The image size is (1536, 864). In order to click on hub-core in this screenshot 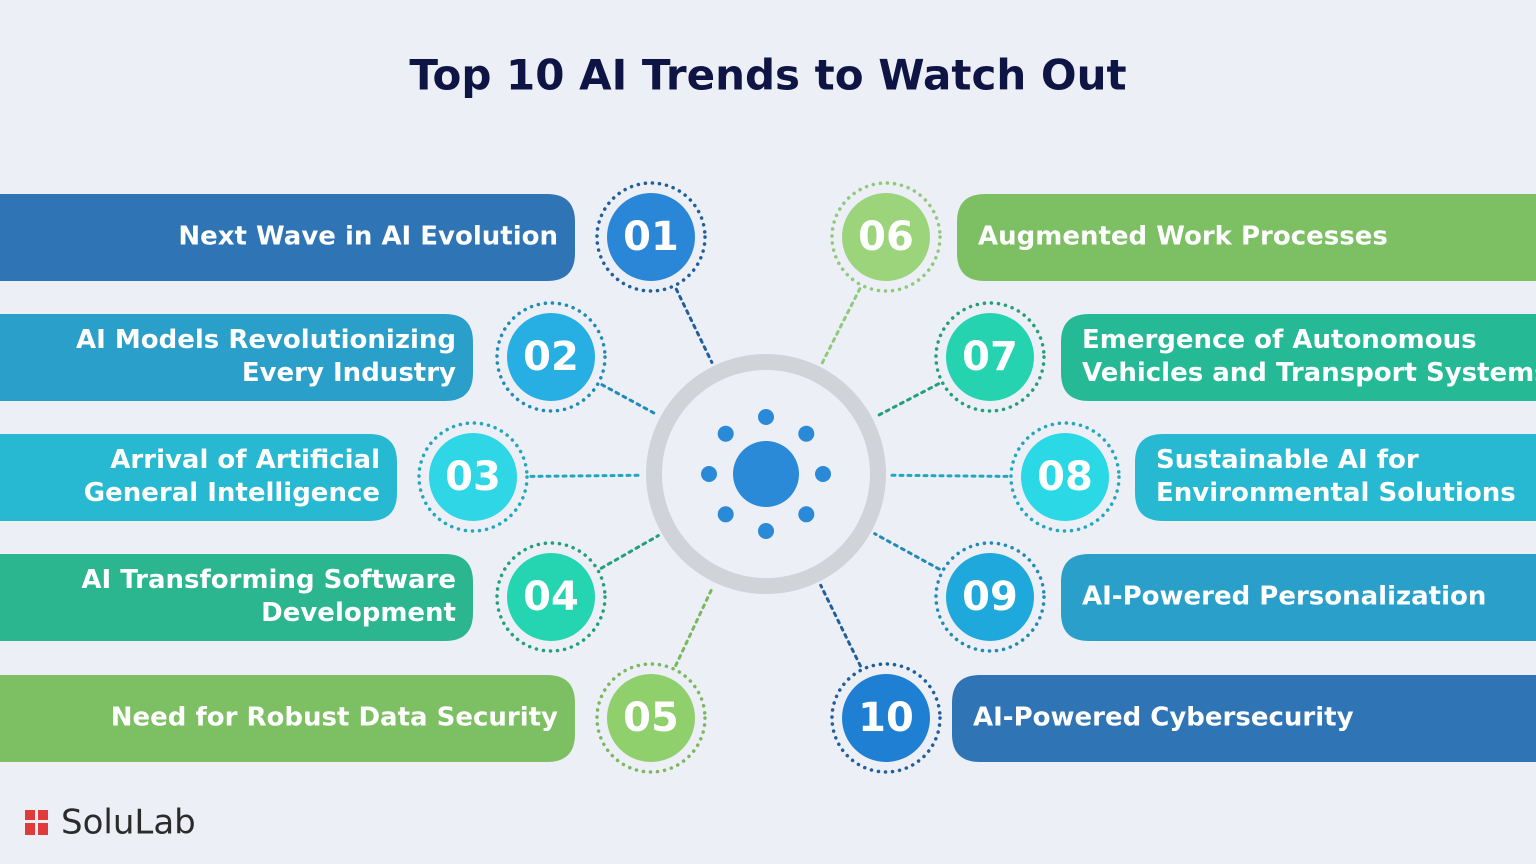, I will do `click(766, 474)`.